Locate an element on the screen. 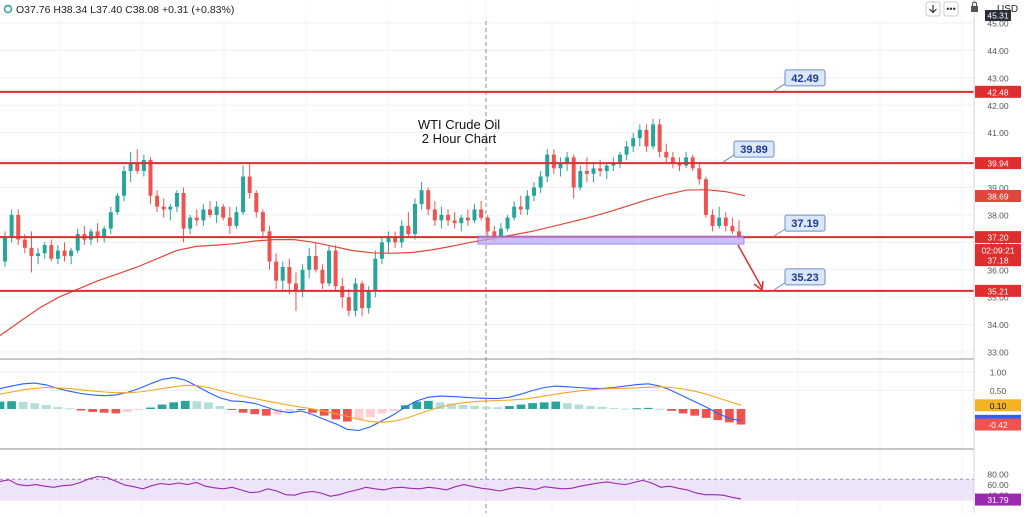 The image size is (1024, 518). macd-pane is located at coordinates (373, 404).